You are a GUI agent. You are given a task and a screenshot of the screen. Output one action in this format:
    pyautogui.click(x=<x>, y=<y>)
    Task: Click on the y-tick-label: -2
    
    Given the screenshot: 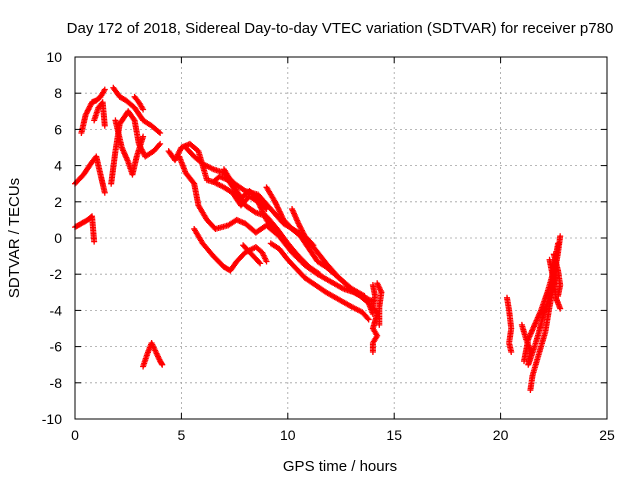 What is the action you would take?
    pyautogui.click(x=56, y=274)
    